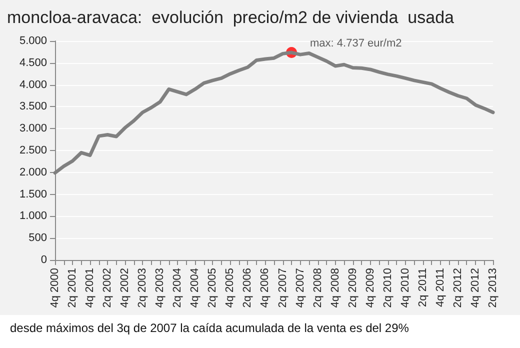  Describe the element at coordinates (125, 288) in the screenshot. I see `x-tick-label: 4q 2002` at that location.